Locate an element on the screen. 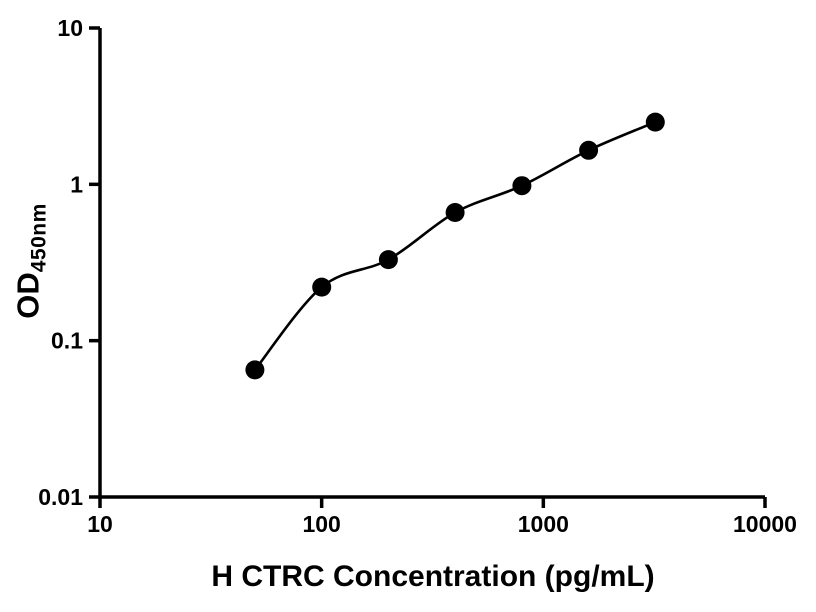 The height and width of the screenshot is (612, 816). x-tick-label: 100 is located at coordinates (321, 524).